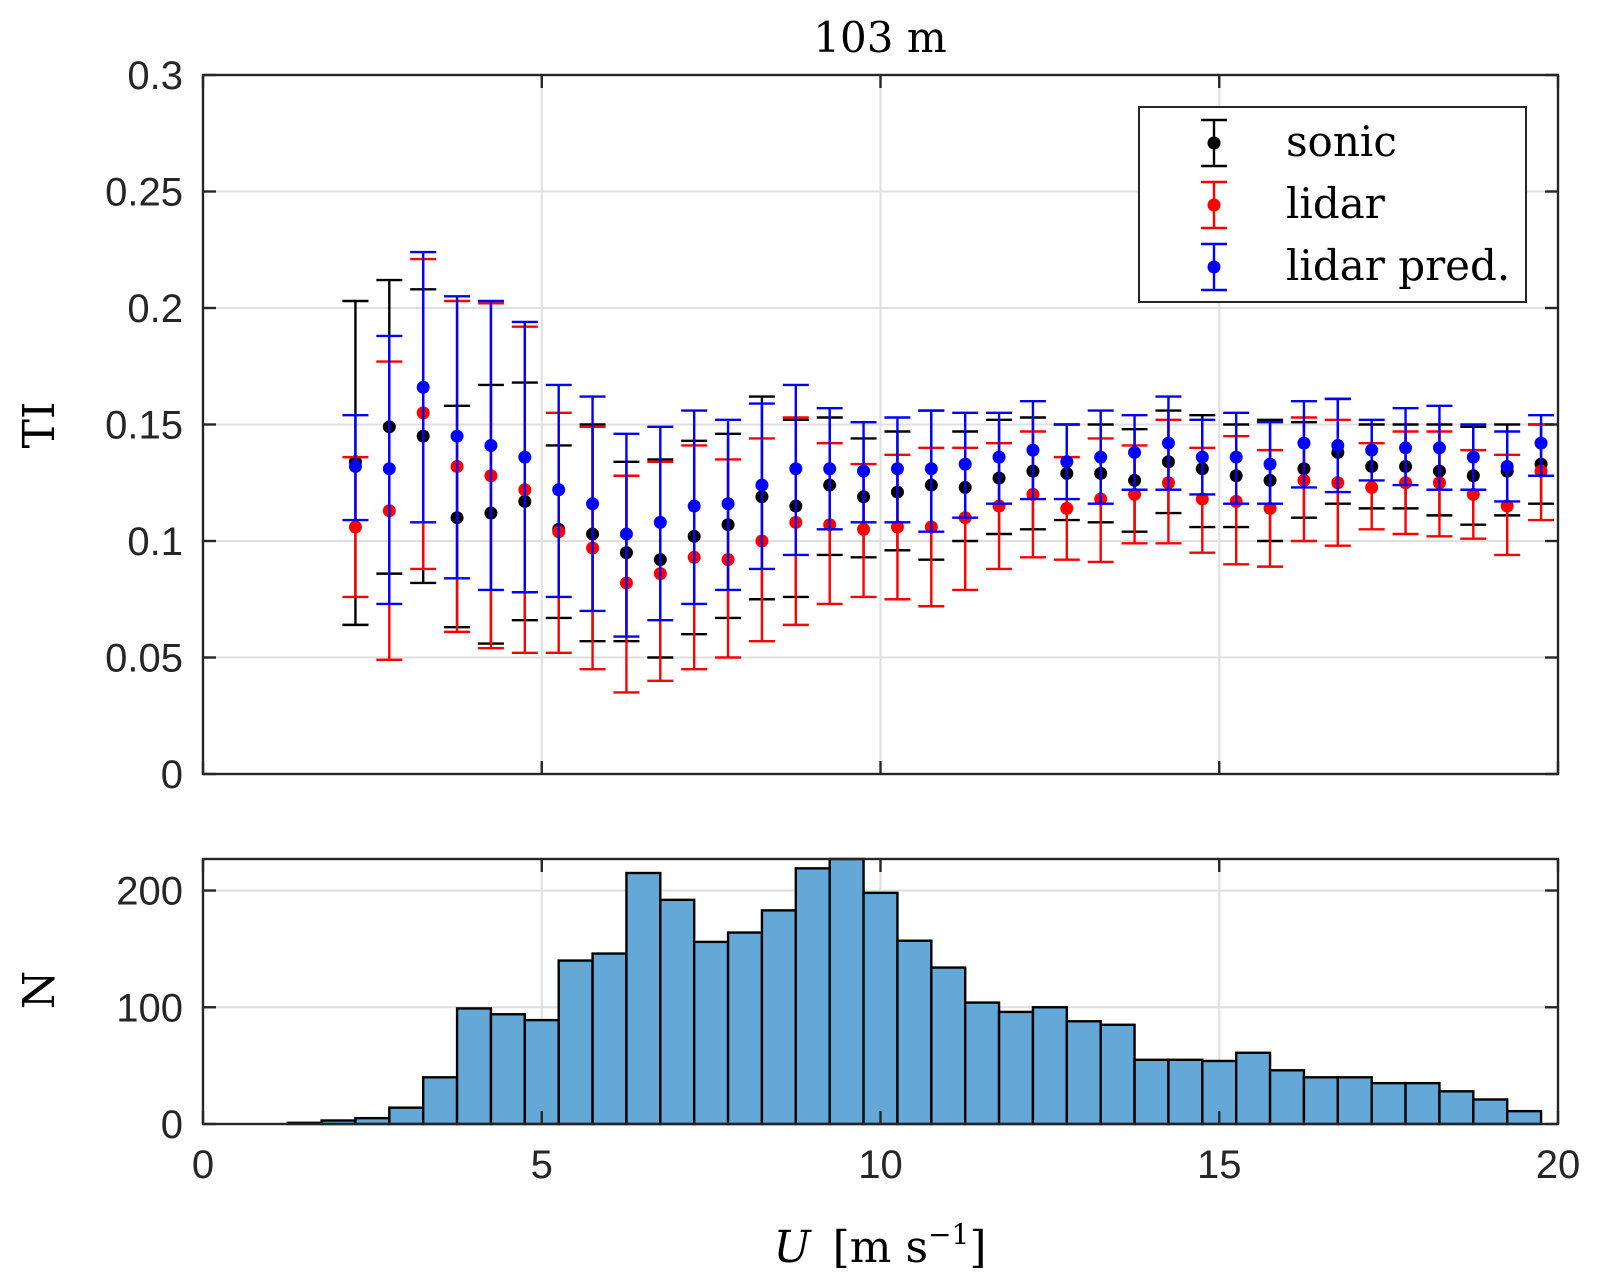  I want to click on legend-box, so click(1332, 204).